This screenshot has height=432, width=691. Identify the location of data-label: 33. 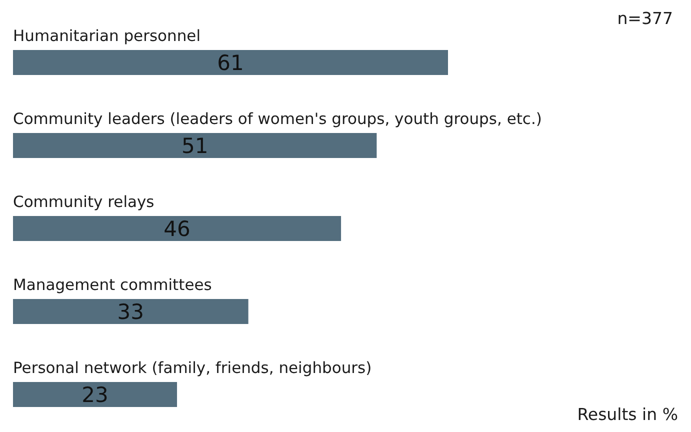
(130, 312).